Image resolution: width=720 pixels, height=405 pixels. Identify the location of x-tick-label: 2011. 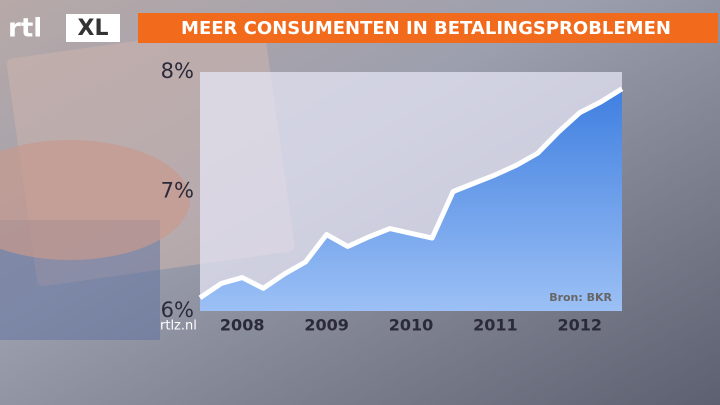
(495, 325).